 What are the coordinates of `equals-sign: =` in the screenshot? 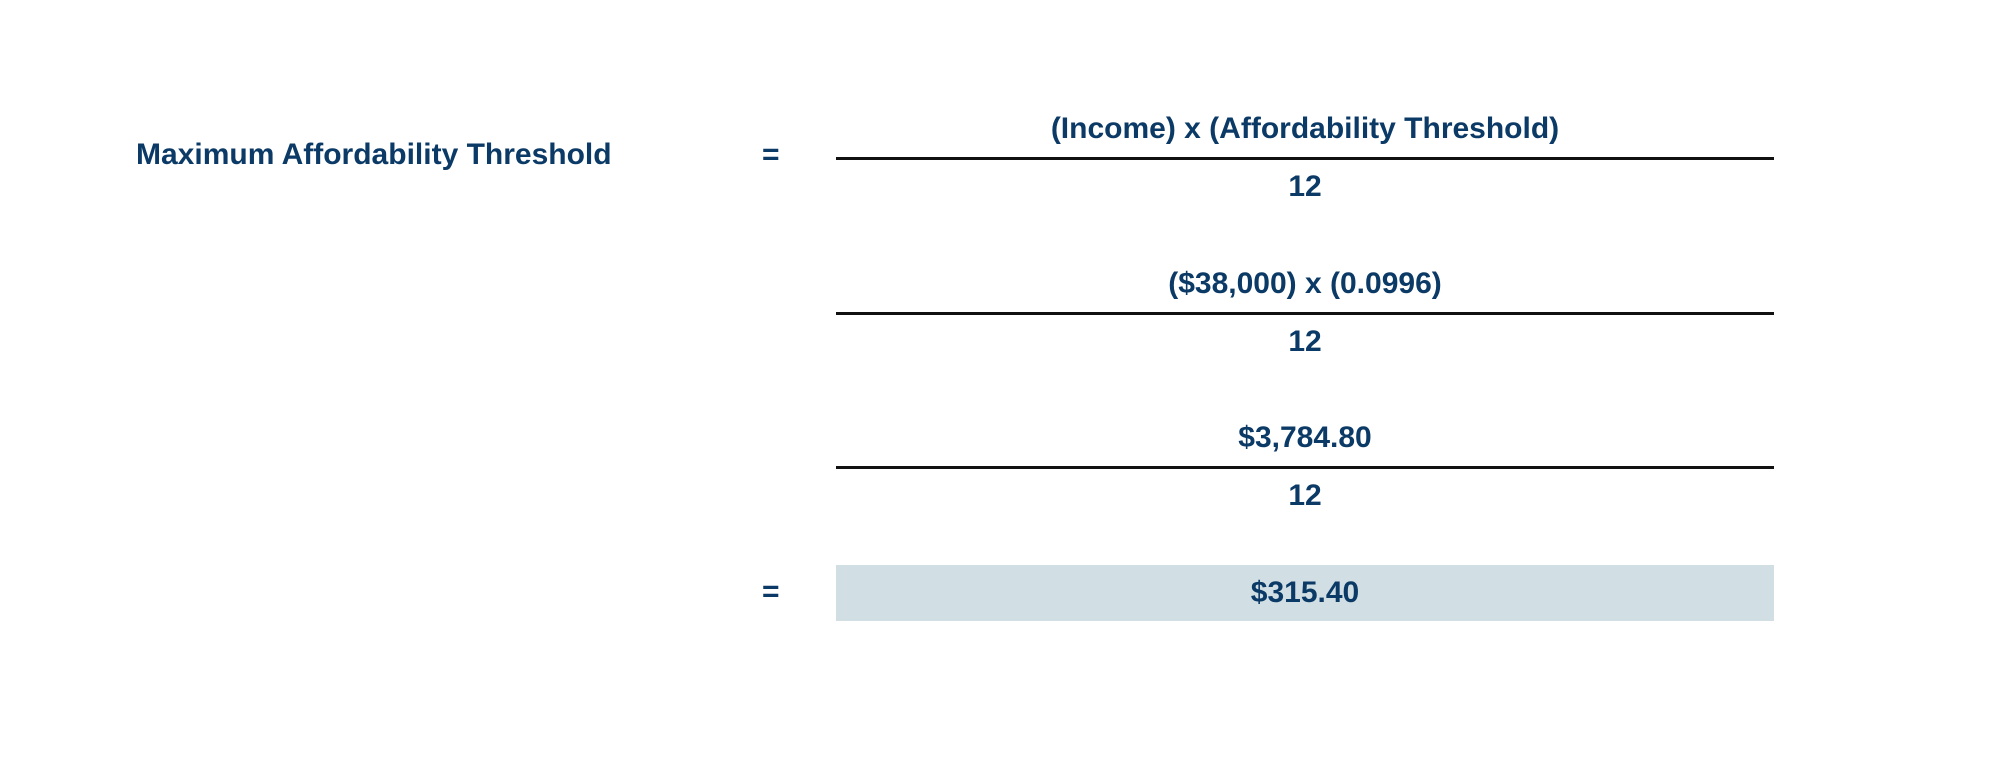 It's located at (771, 154).